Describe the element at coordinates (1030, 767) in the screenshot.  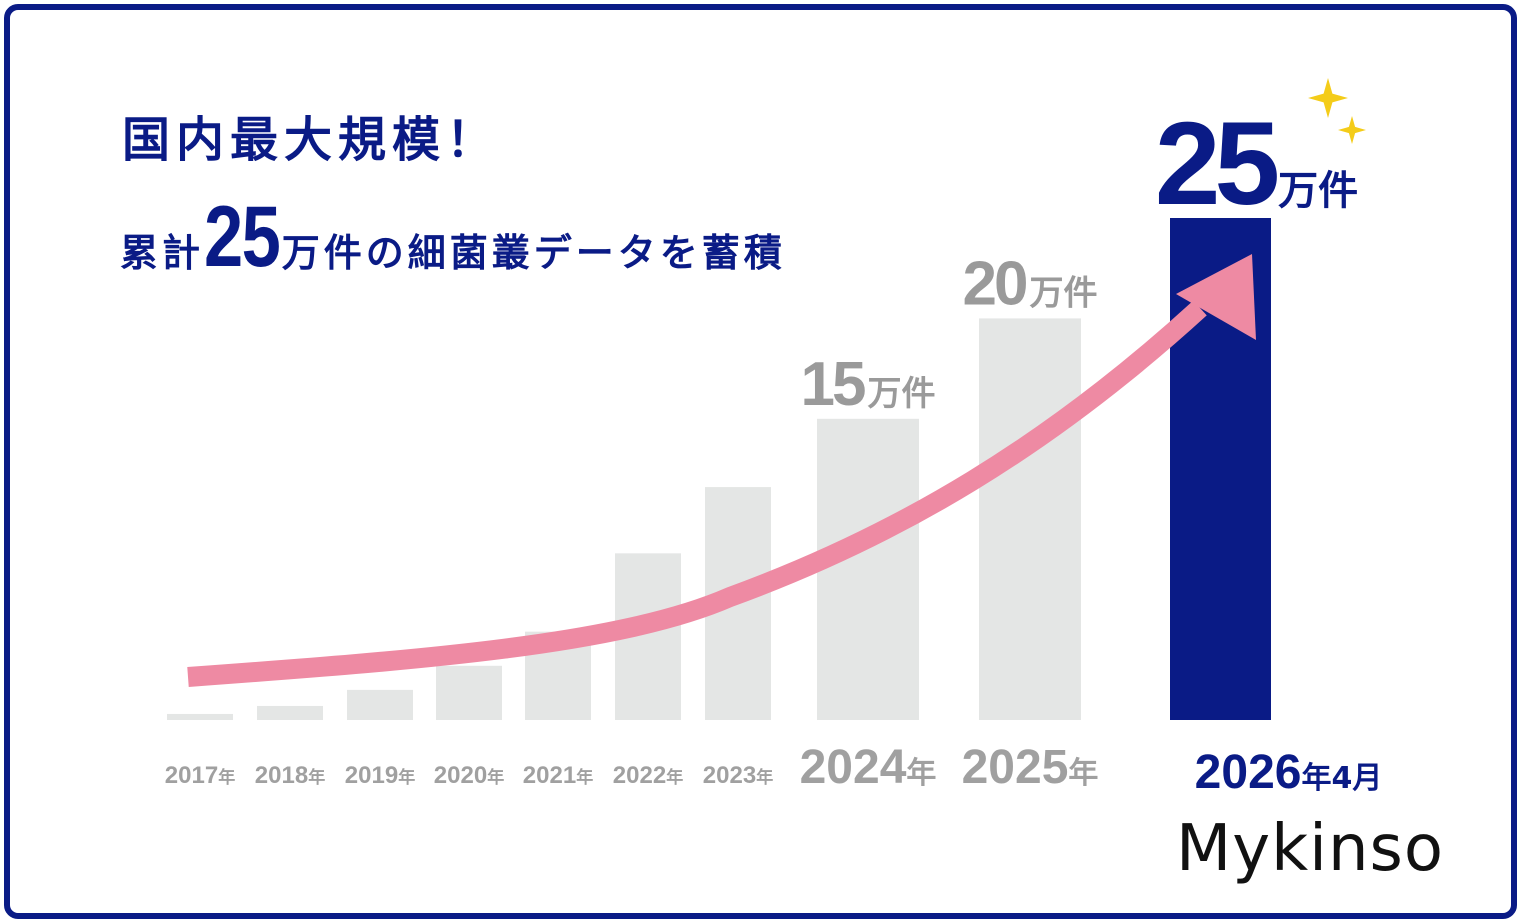
I see `x-tick-label-2025: 2025年` at that location.